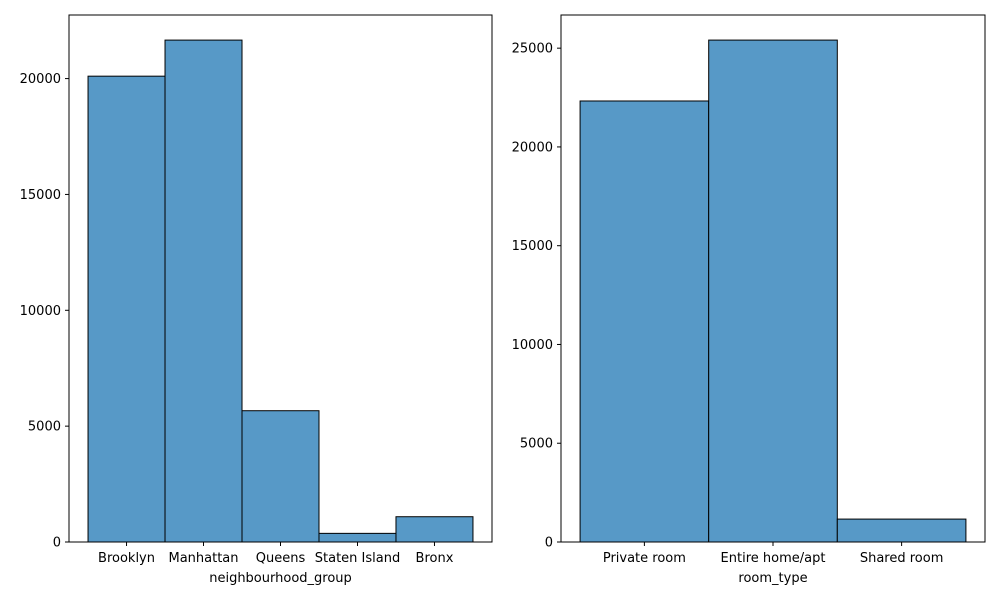 This screenshot has height=600, width=1000. Describe the element at coordinates (280, 476) in the screenshot. I see `bar-queens` at that location.